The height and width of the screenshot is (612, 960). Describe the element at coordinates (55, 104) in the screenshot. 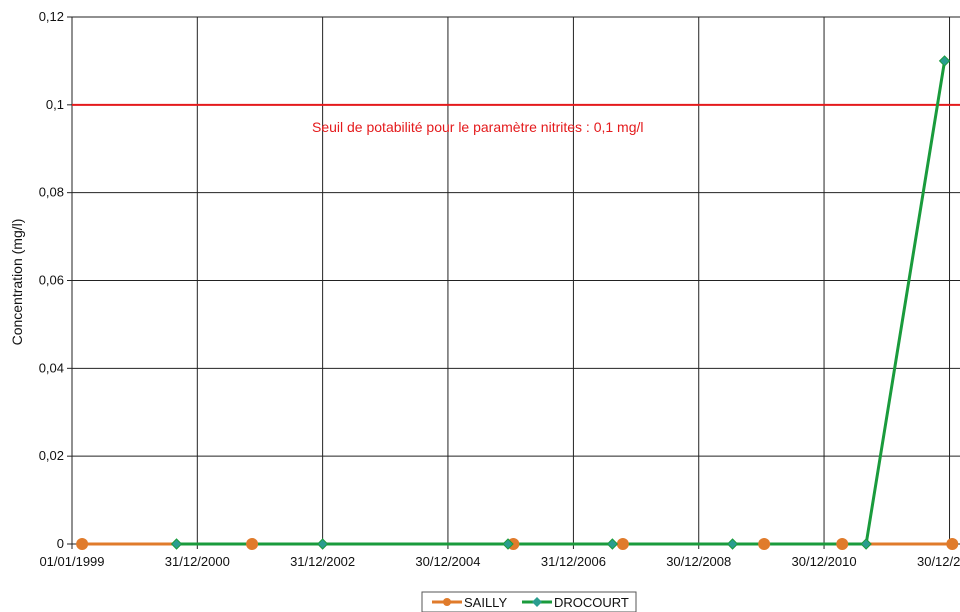

I see `y-tick-label: 0,1` at that location.